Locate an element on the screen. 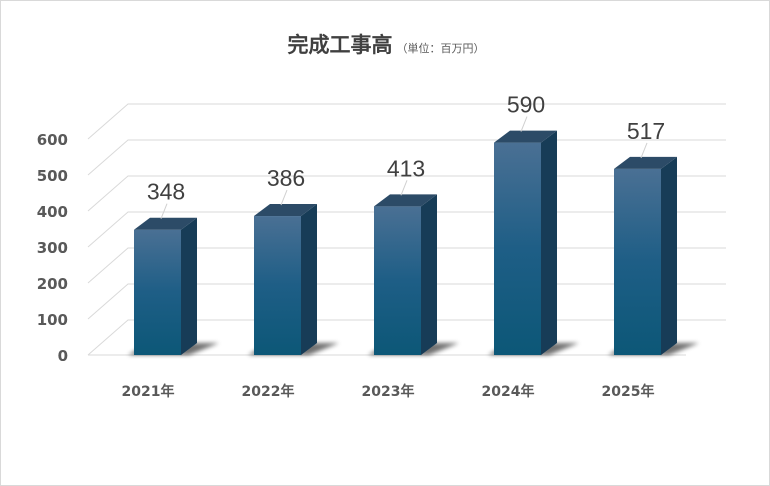  y-axis: 0 100 200 300 400 500 600 is located at coordinates (52, 248).